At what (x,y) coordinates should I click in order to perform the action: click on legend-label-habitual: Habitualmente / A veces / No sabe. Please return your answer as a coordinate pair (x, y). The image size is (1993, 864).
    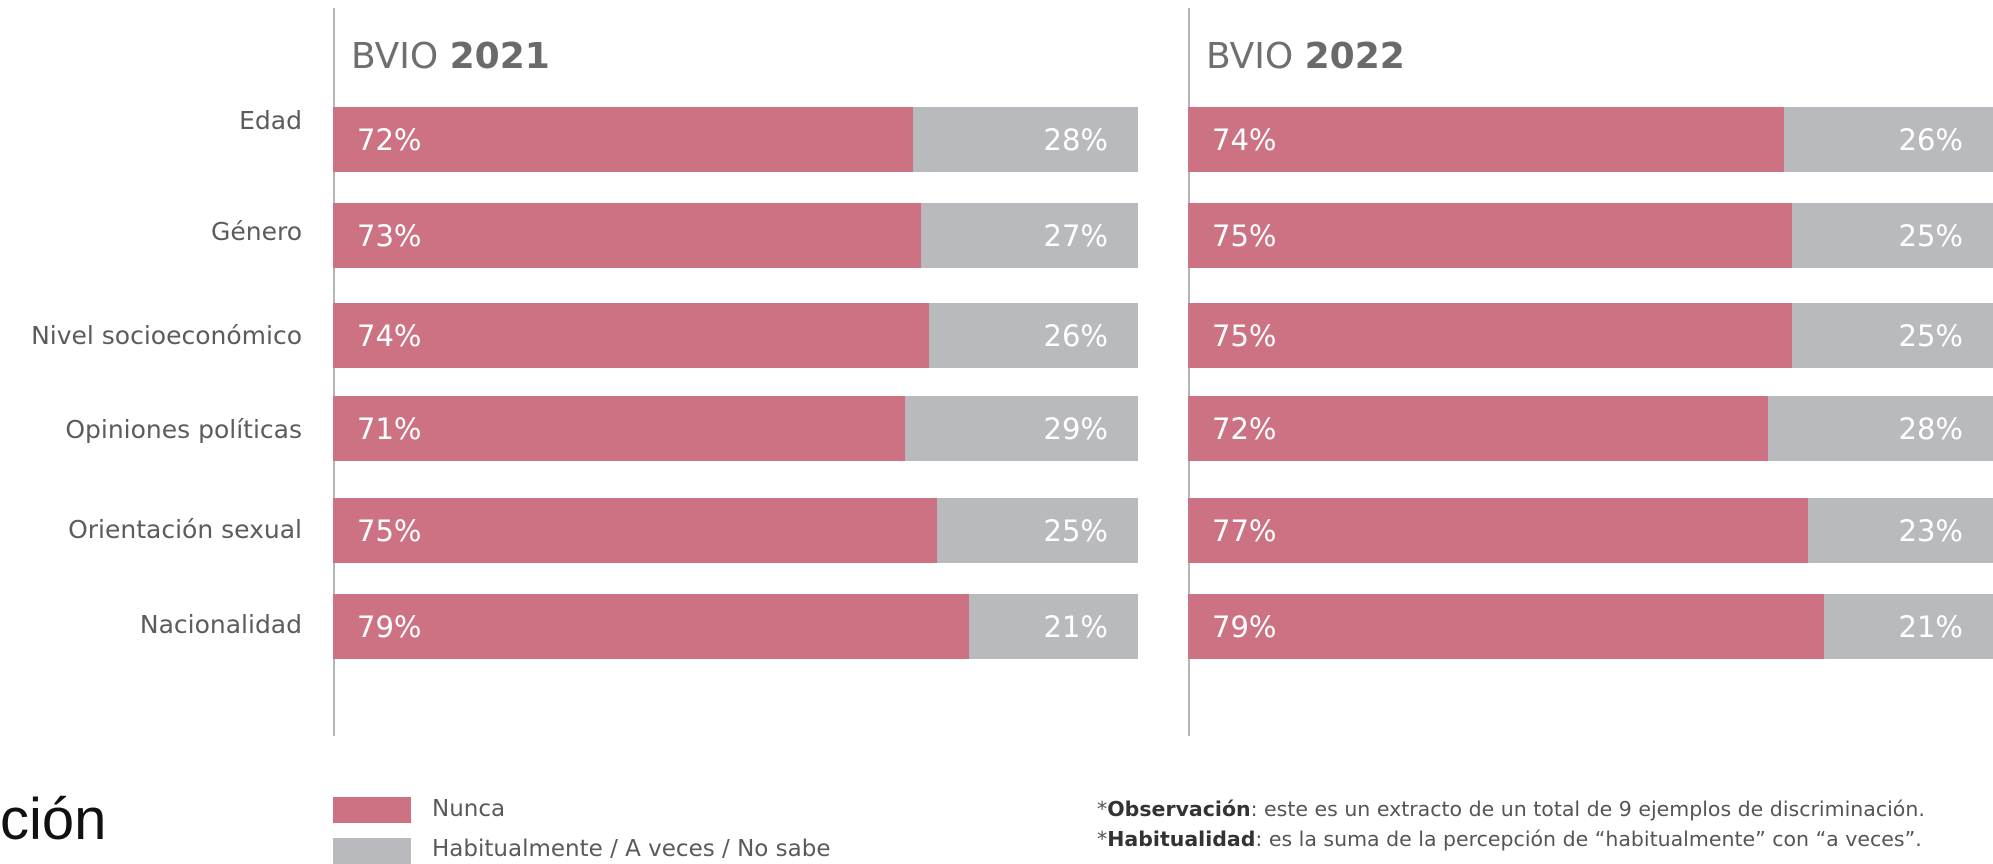
    Looking at the image, I should click on (631, 849).